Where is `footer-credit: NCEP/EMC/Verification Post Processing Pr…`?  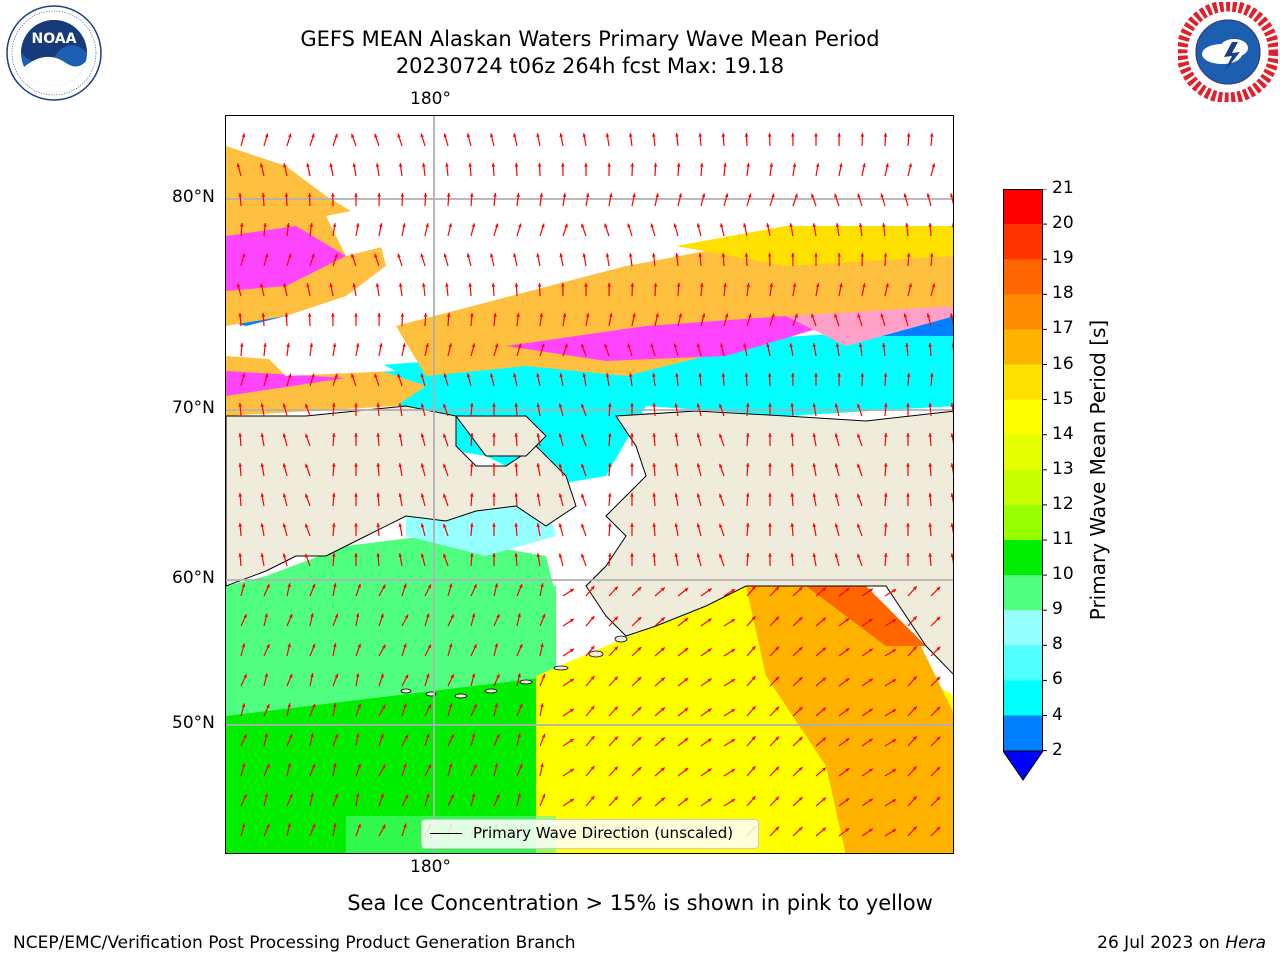
footer-credit: NCEP/EMC/Verification Post Processing Pr… is located at coordinates (294, 943).